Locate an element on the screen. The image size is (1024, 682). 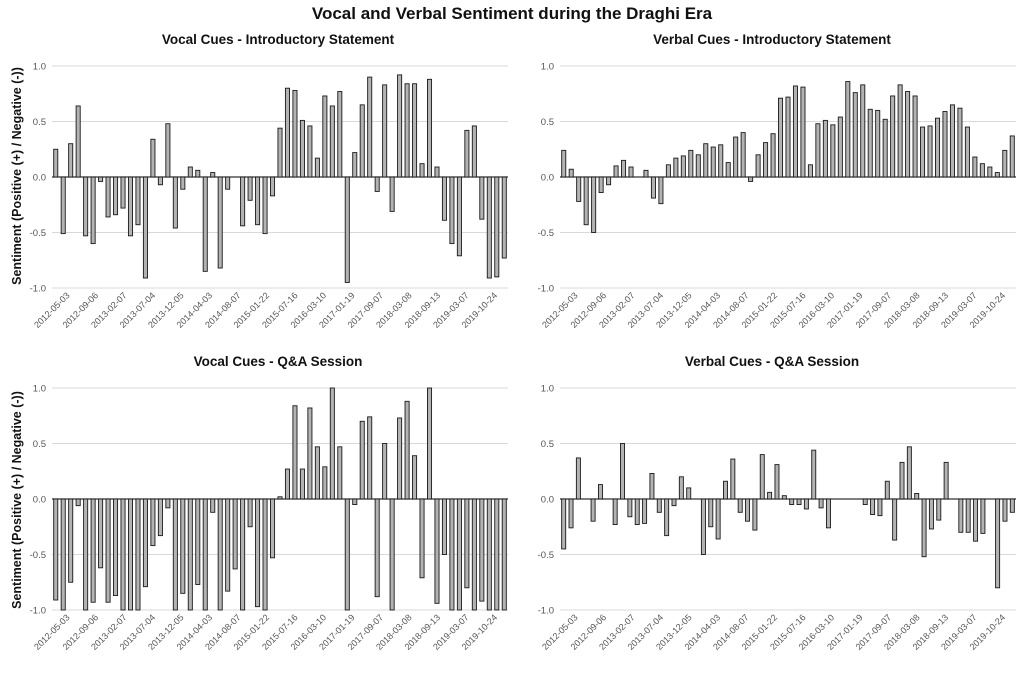
y-tick-label: 1.0 is located at coordinates (39, 67).